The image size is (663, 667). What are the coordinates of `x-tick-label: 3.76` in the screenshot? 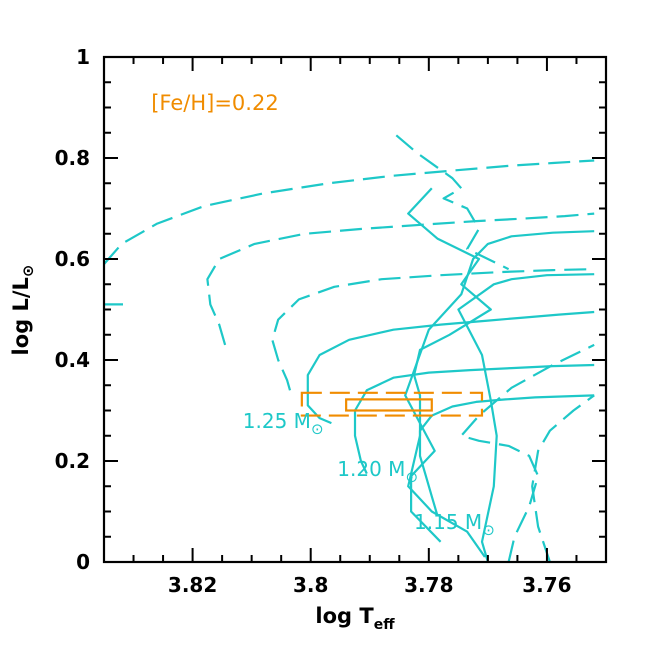 It's located at (546, 585).